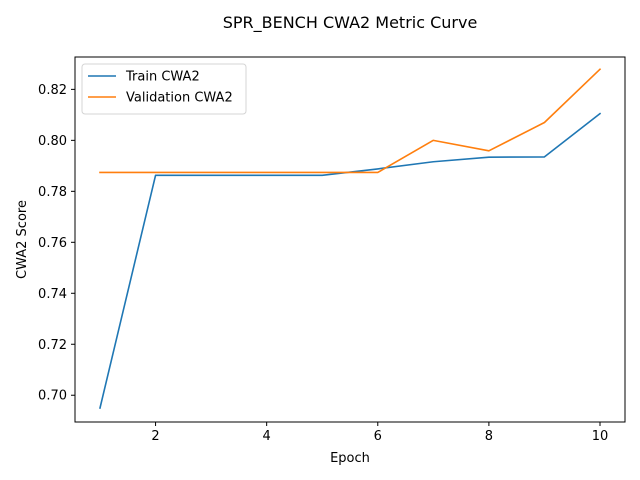 This screenshot has width=640, height=480. What do you see at coordinates (52, 294) in the screenshot?
I see `y-tick-label: 0.74` at bounding box center [52, 294].